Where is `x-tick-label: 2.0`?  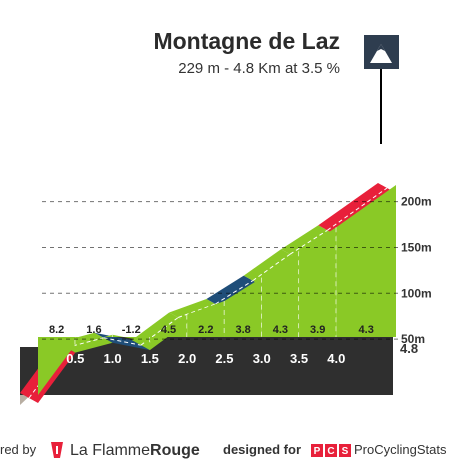 x-tick-label: 2.0 is located at coordinates (187, 358).